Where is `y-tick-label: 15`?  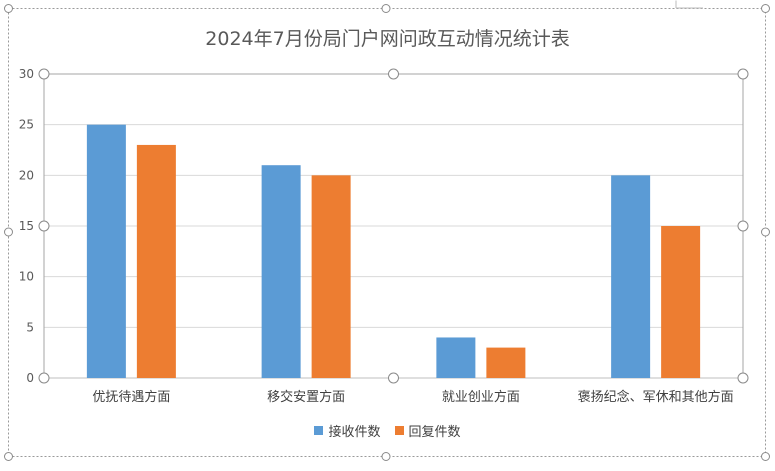
y-tick-label: 15 is located at coordinates (26, 226).